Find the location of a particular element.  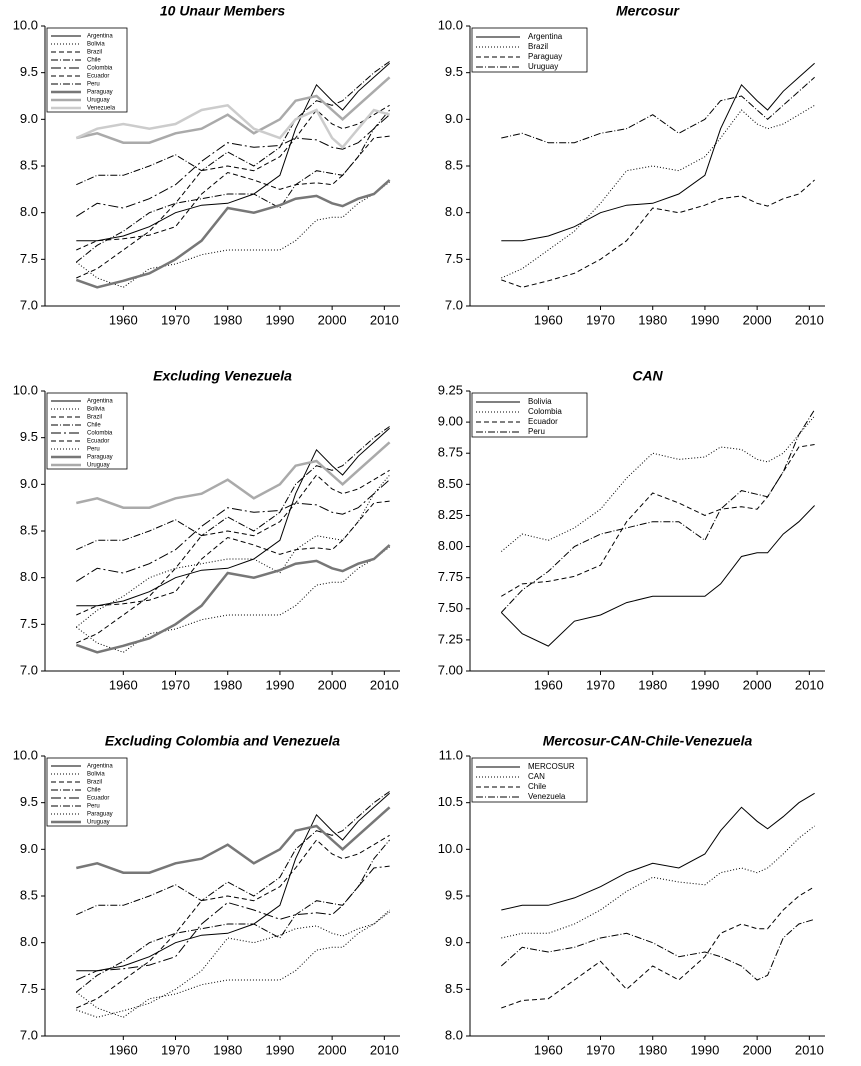

chart-title: Mercosur-CAN-Chile-Venezuela is located at coordinates (648, 741).